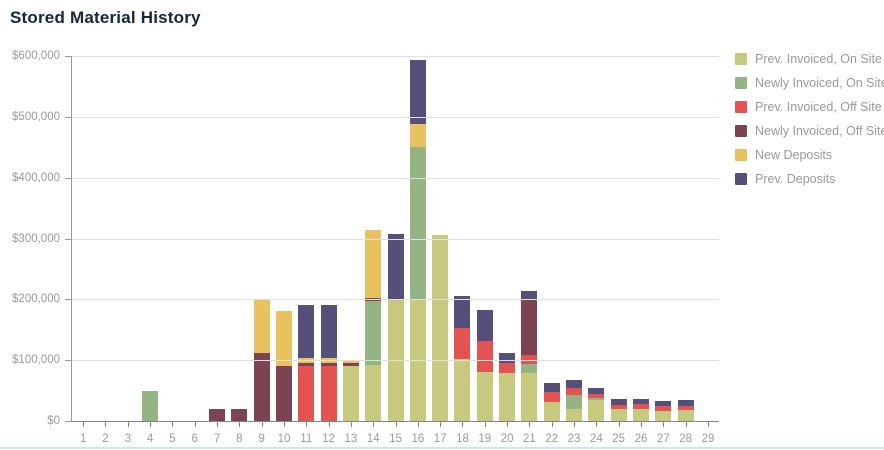 The width and height of the screenshot is (884, 450). Describe the element at coordinates (809, 155) in the screenshot. I see `legend-item: New Deposits` at that location.